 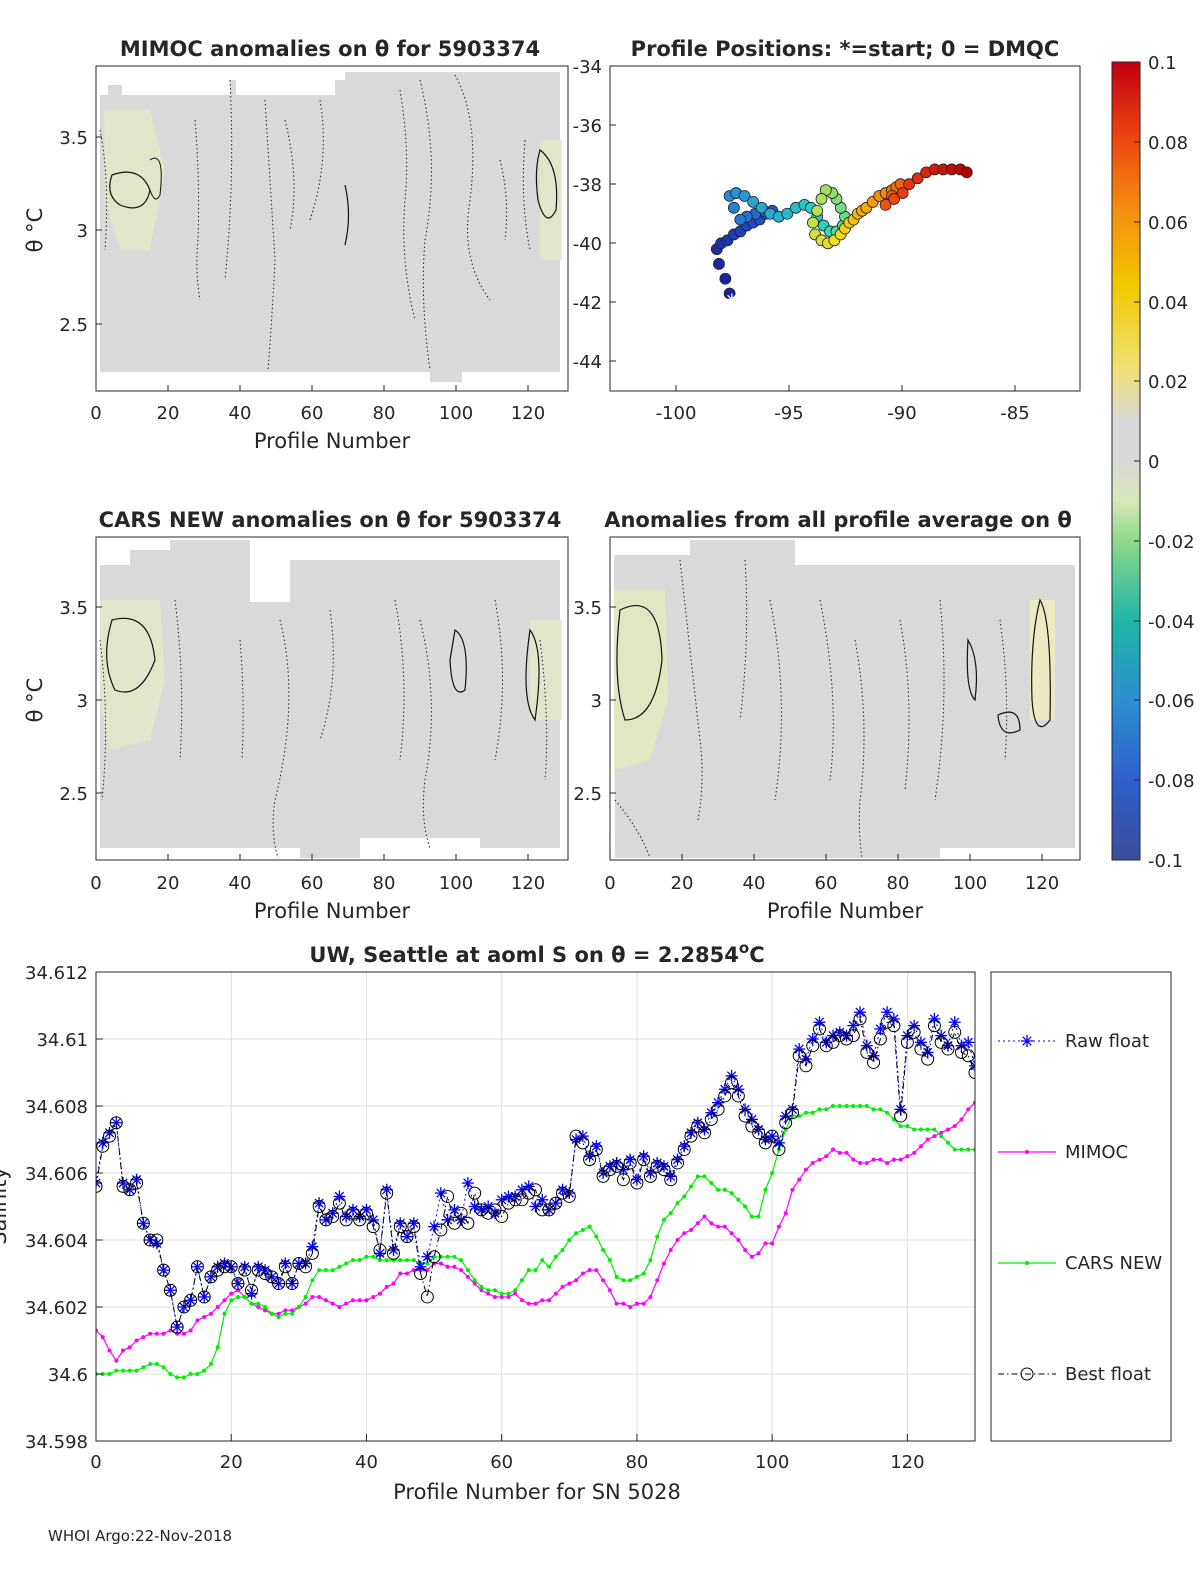 What do you see at coordinates (845, 698) in the screenshot?
I see `avg-axes-box` at bounding box center [845, 698].